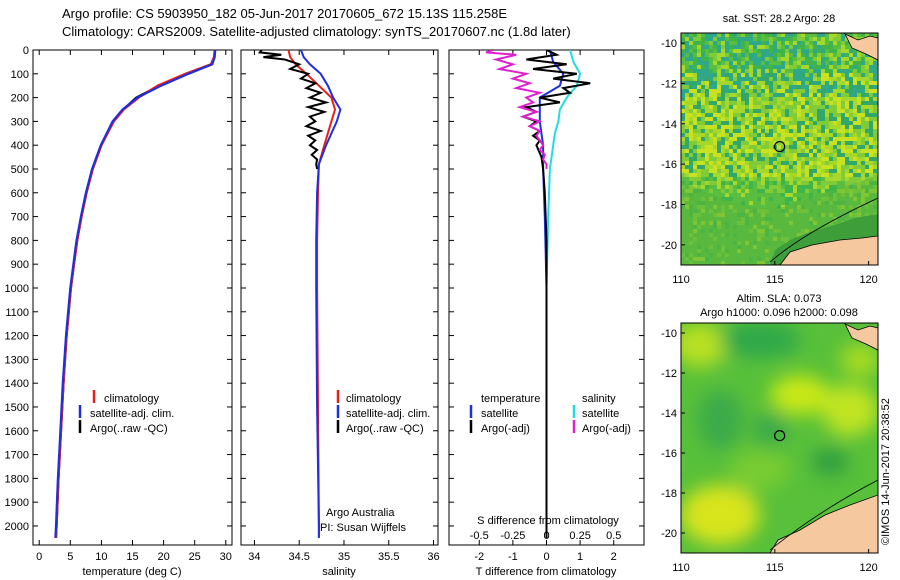 This screenshot has width=900, height=580. What do you see at coordinates (132, 557) in the screenshot?
I see `x-tick-label: 15` at bounding box center [132, 557].